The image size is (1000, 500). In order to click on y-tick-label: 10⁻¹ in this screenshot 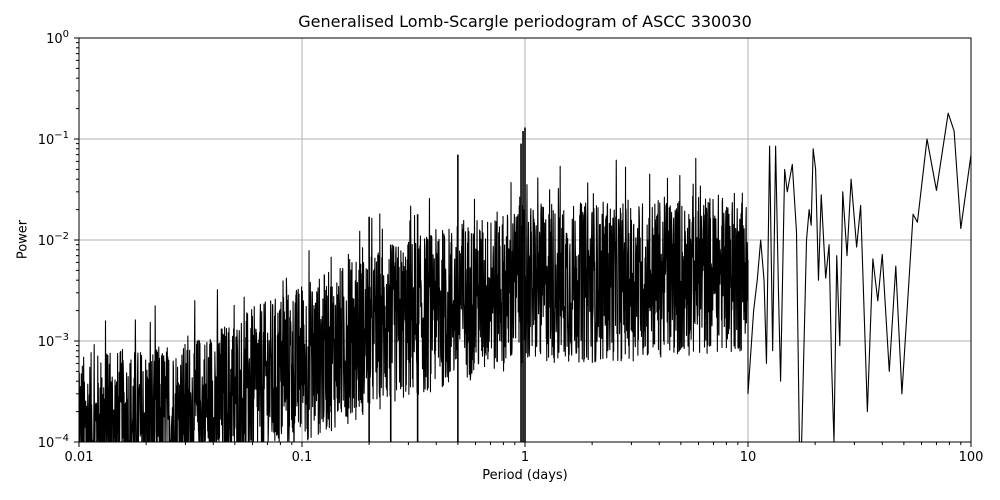, I will do `click(53, 139)`.